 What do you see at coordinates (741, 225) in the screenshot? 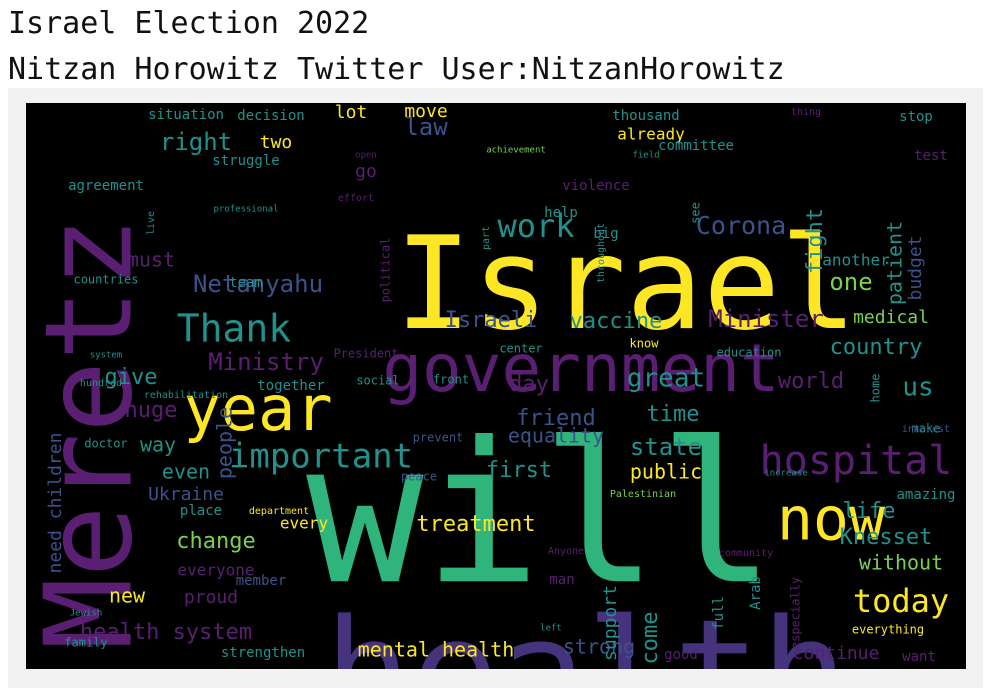
I see `wordcloud-word: Corona` at bounding box center [741, 225].